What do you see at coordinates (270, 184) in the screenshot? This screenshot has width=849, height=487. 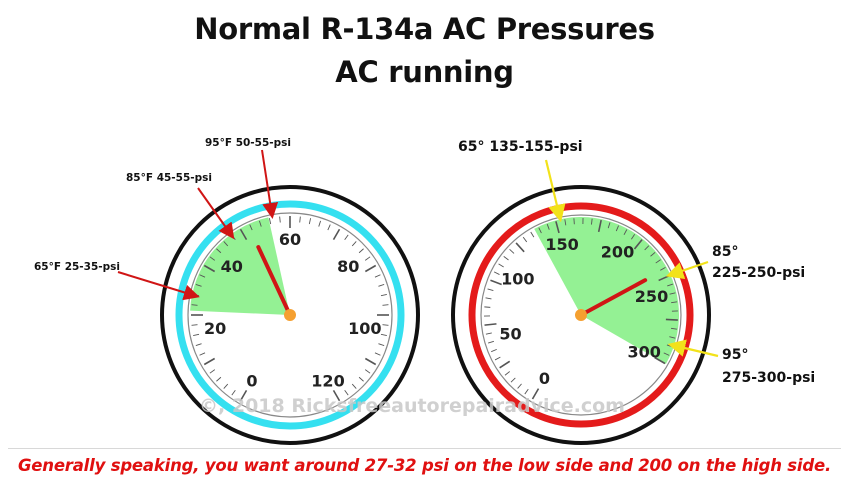 I see `low-annotation-95-arrow` at bounding box center [270, 184].